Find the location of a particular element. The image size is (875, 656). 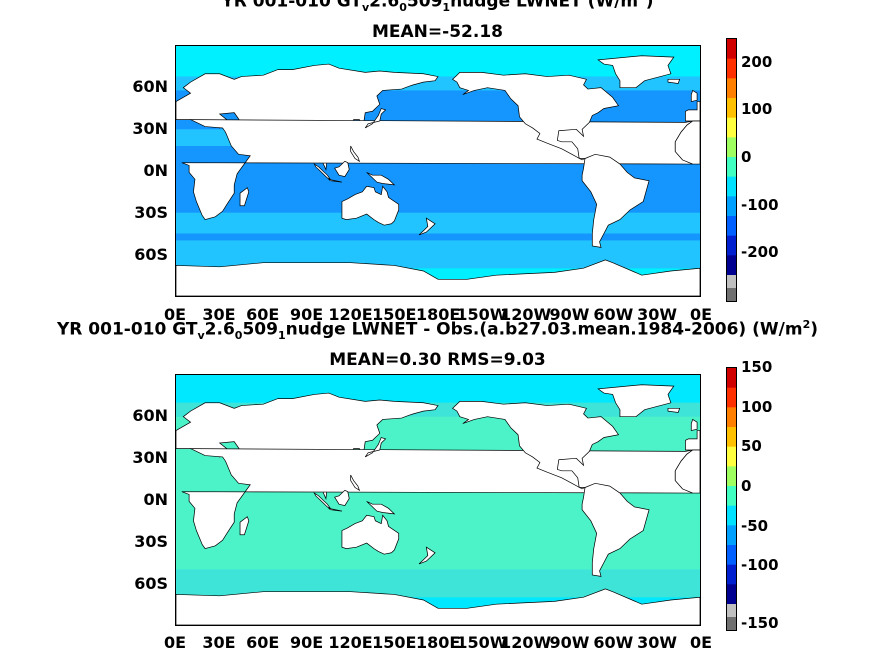

lon-tick-label: 60W is located at coordinates (613, 314).